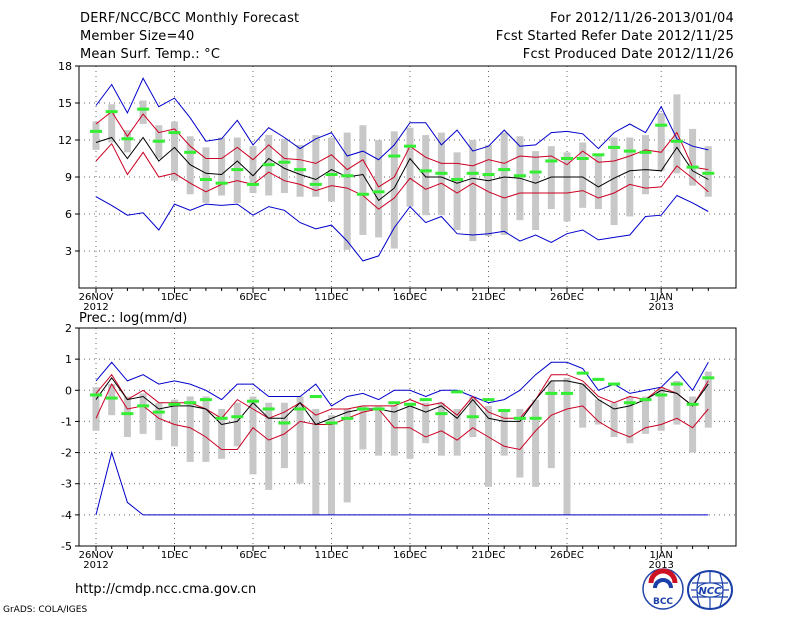 The image size is (800, 618). Describe the element at coordinates (402, 228) in the screenshot. I see `temp-min-line` at that location.